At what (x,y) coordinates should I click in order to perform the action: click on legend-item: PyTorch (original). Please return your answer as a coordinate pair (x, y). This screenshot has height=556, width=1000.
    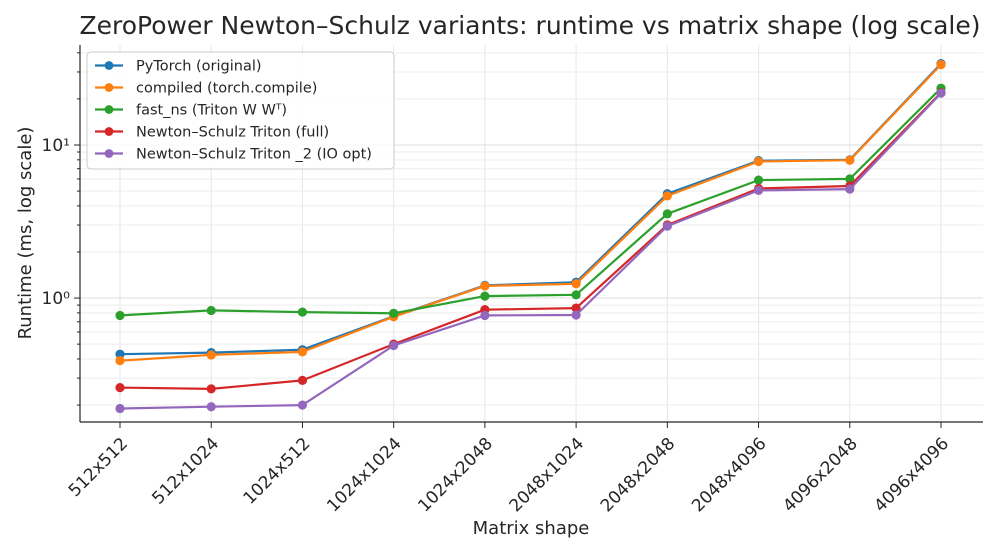
    Looking at the image, I should click on (178, 67).